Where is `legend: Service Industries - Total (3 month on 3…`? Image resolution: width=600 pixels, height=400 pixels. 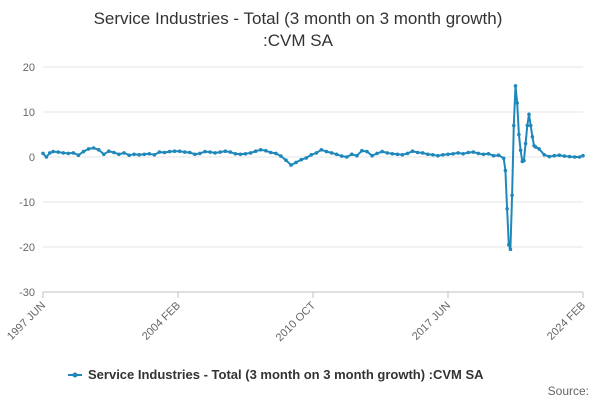
legend: Service Industries - Total (3 month on 3… is located at coordinates (276, 374).